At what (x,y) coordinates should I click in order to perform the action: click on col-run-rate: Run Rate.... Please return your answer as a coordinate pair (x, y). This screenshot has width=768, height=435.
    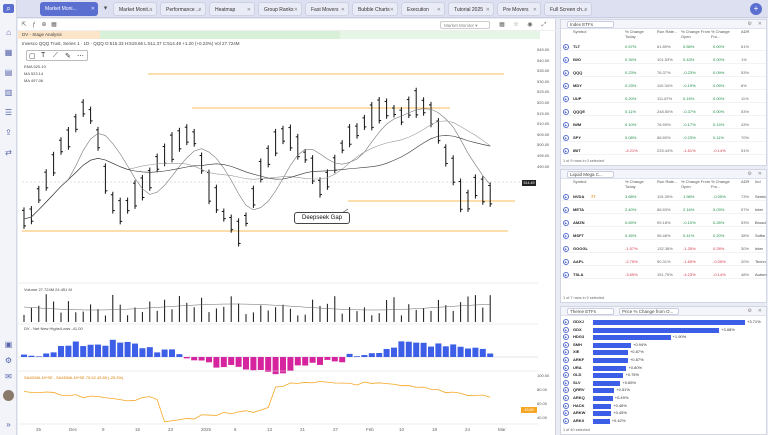
    Looking at the image, I should click on (667, 181).